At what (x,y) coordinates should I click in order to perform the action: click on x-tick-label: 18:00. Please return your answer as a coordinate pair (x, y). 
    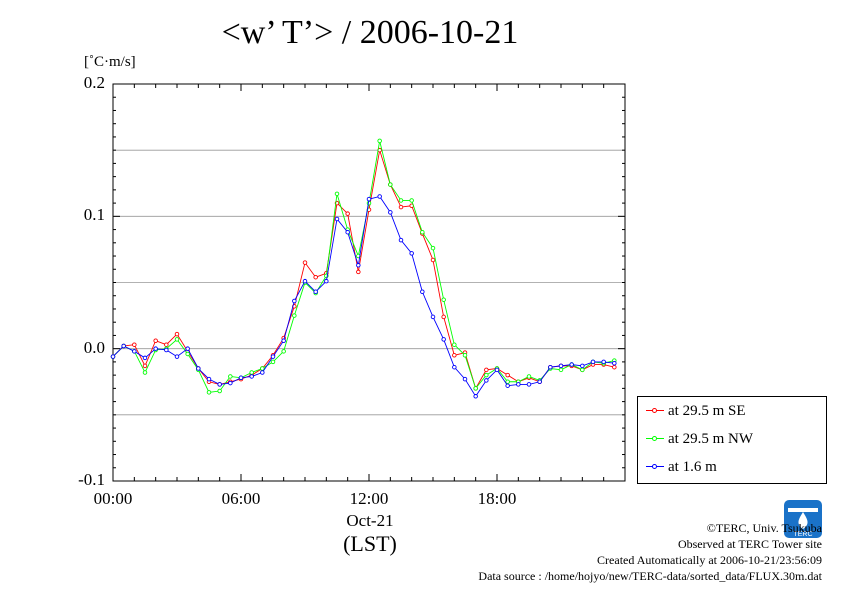
    Looking at the image, I should click on (497, 498).